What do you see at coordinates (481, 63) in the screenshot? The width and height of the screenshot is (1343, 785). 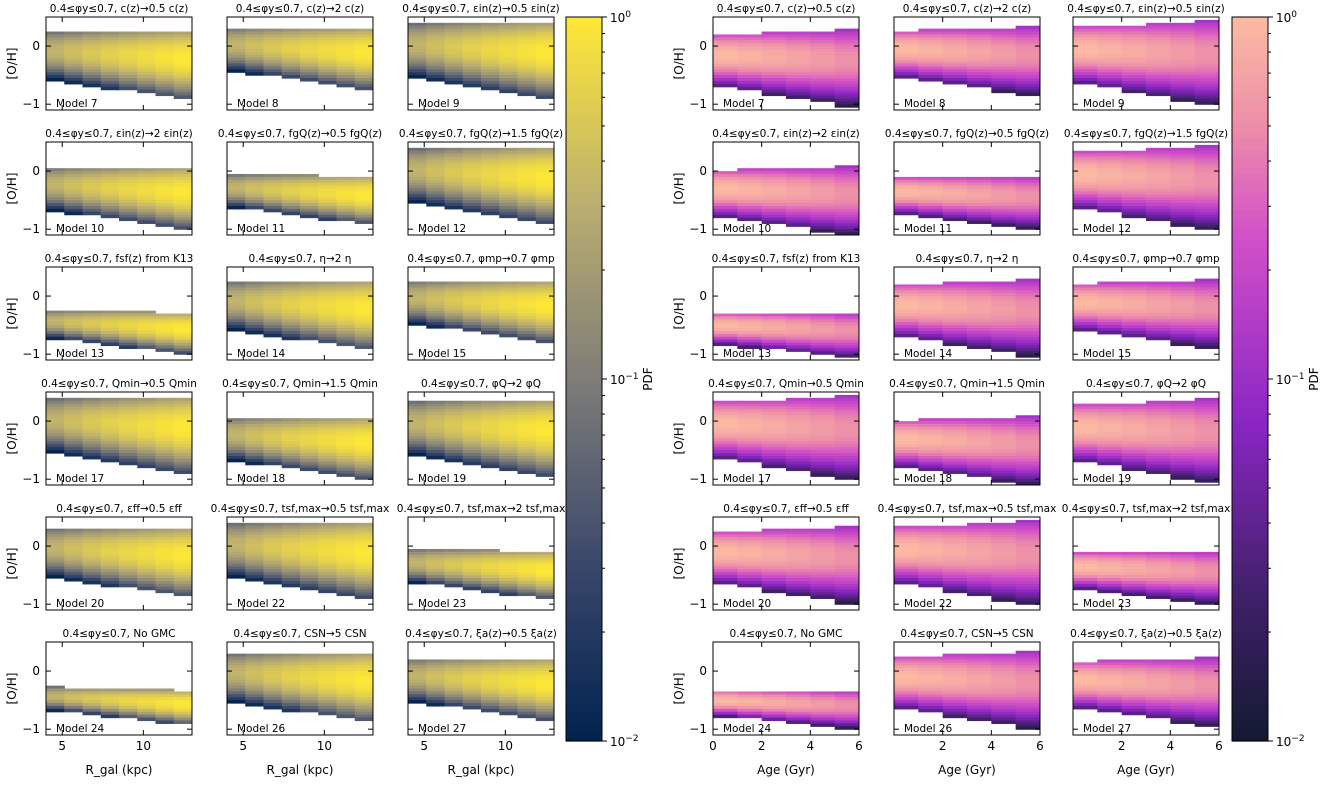 I see `panel-frame` at bounding box center [481, 63].